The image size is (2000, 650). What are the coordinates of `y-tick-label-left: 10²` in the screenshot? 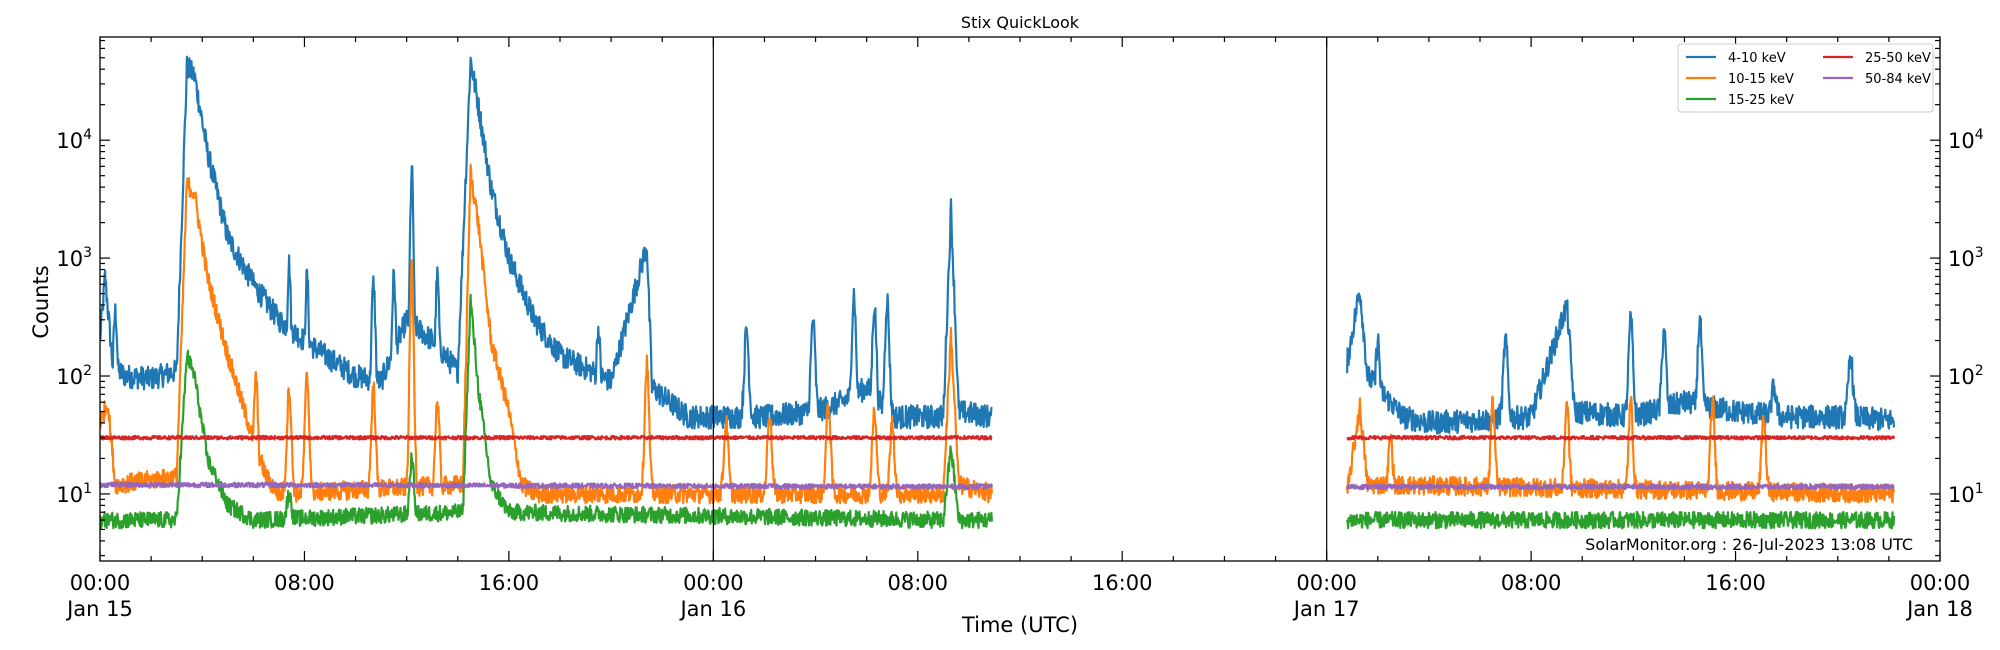 It's located at (74, 376).